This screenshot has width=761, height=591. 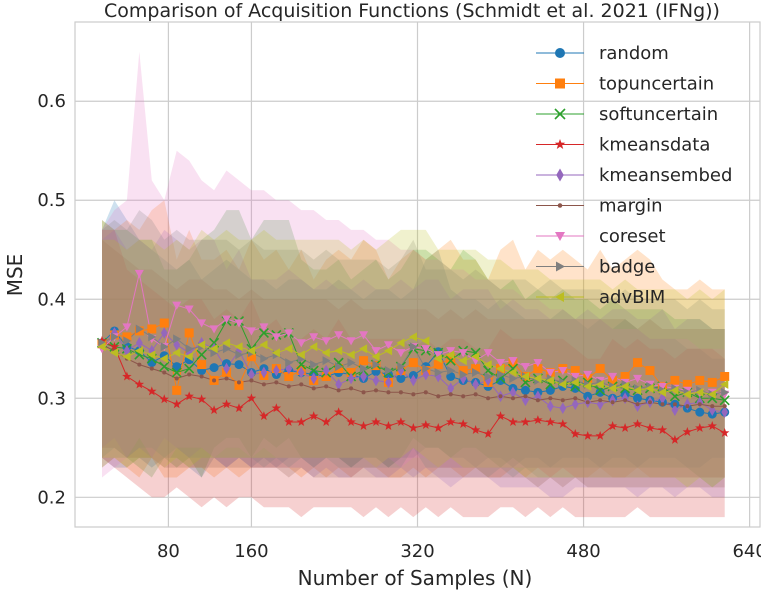 I want to click on x-tick-label: 320, so click(x=417, y=551).